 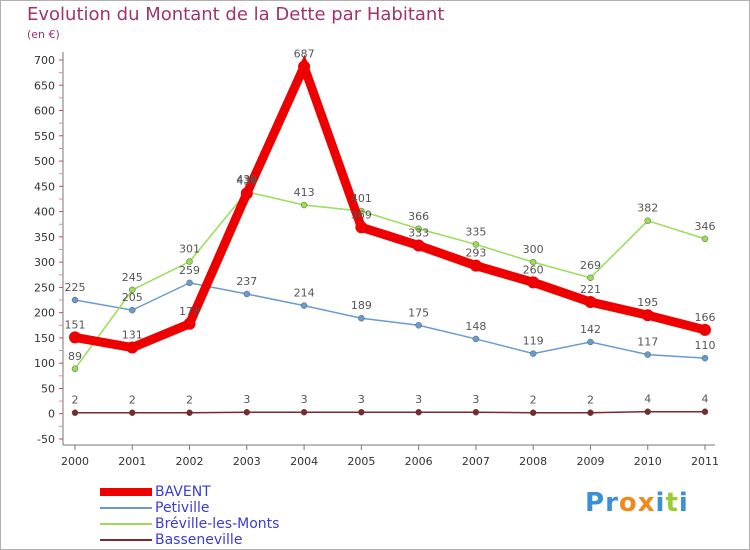 I want to click on legend-label: Bréville-les-Monts, so click(x=217, y=524).